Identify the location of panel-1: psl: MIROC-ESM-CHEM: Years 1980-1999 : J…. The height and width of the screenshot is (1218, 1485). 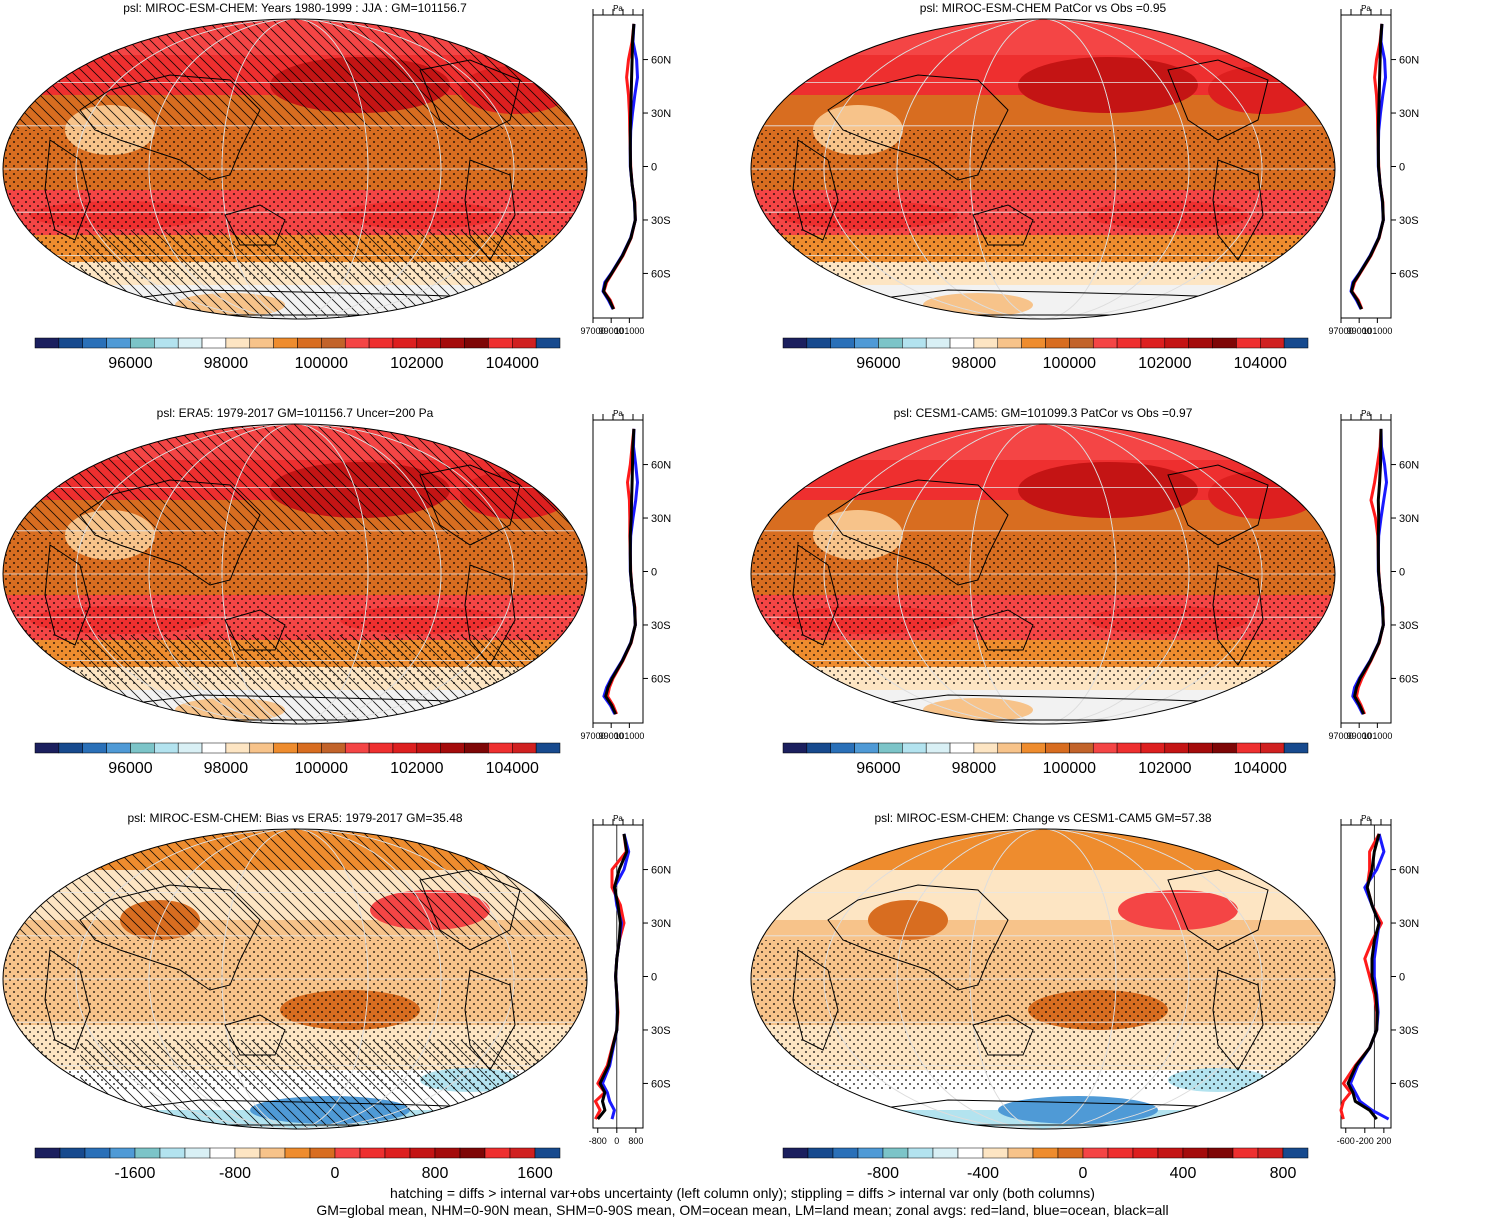
(336, 186).